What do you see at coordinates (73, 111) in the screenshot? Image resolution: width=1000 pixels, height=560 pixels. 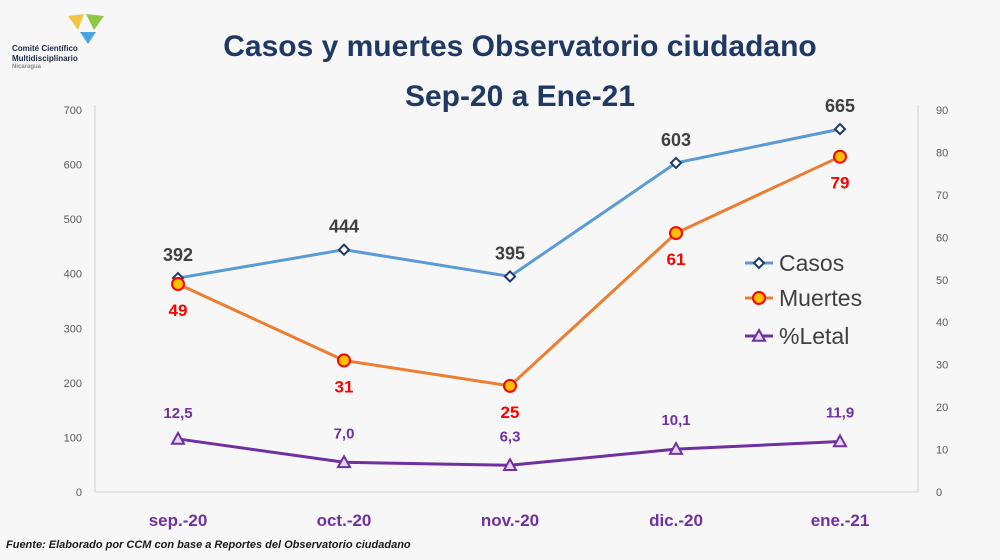 I see `y-left-tick-label: 700` at bounding box center [73, 111].